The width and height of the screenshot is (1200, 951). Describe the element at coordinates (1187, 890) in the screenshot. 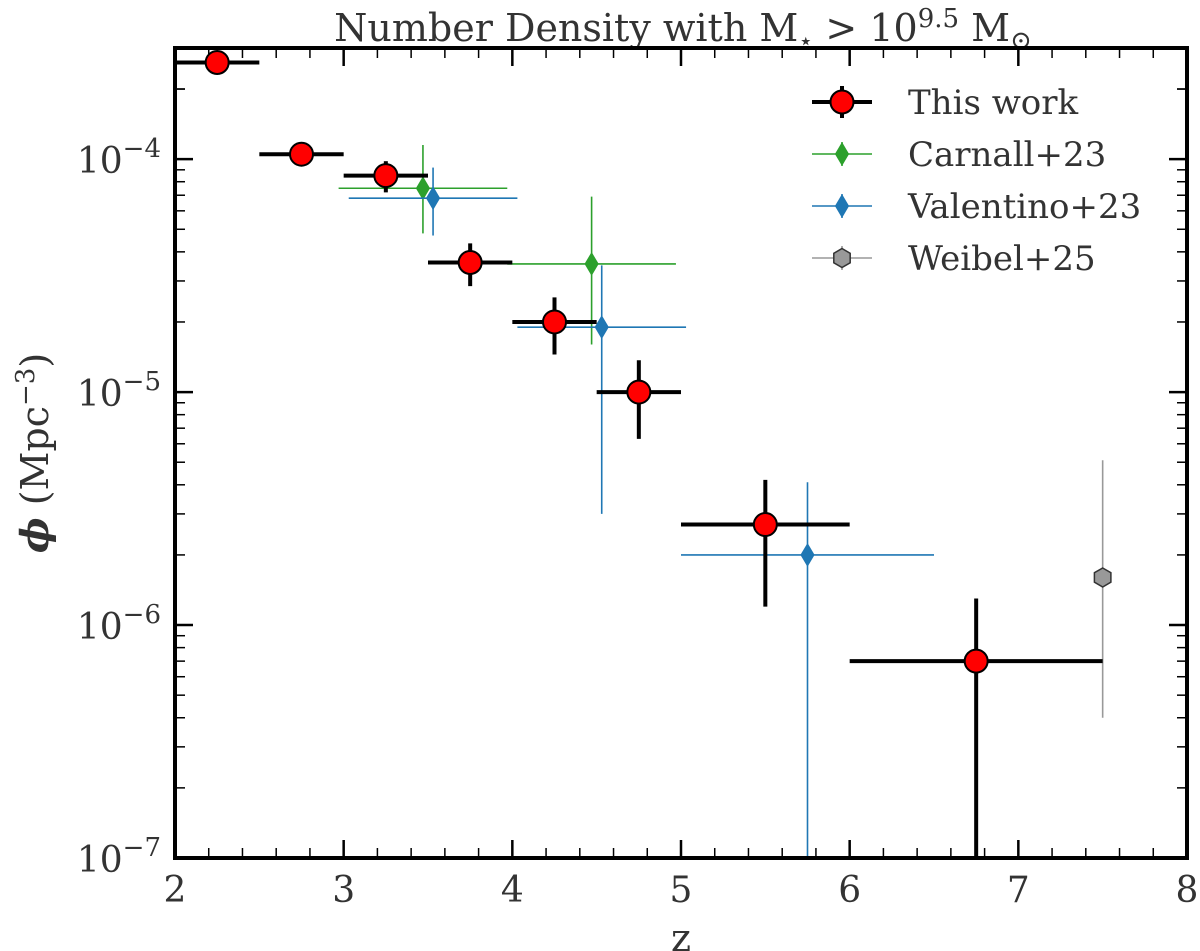

I see `x-tick-label: 8` at that location.